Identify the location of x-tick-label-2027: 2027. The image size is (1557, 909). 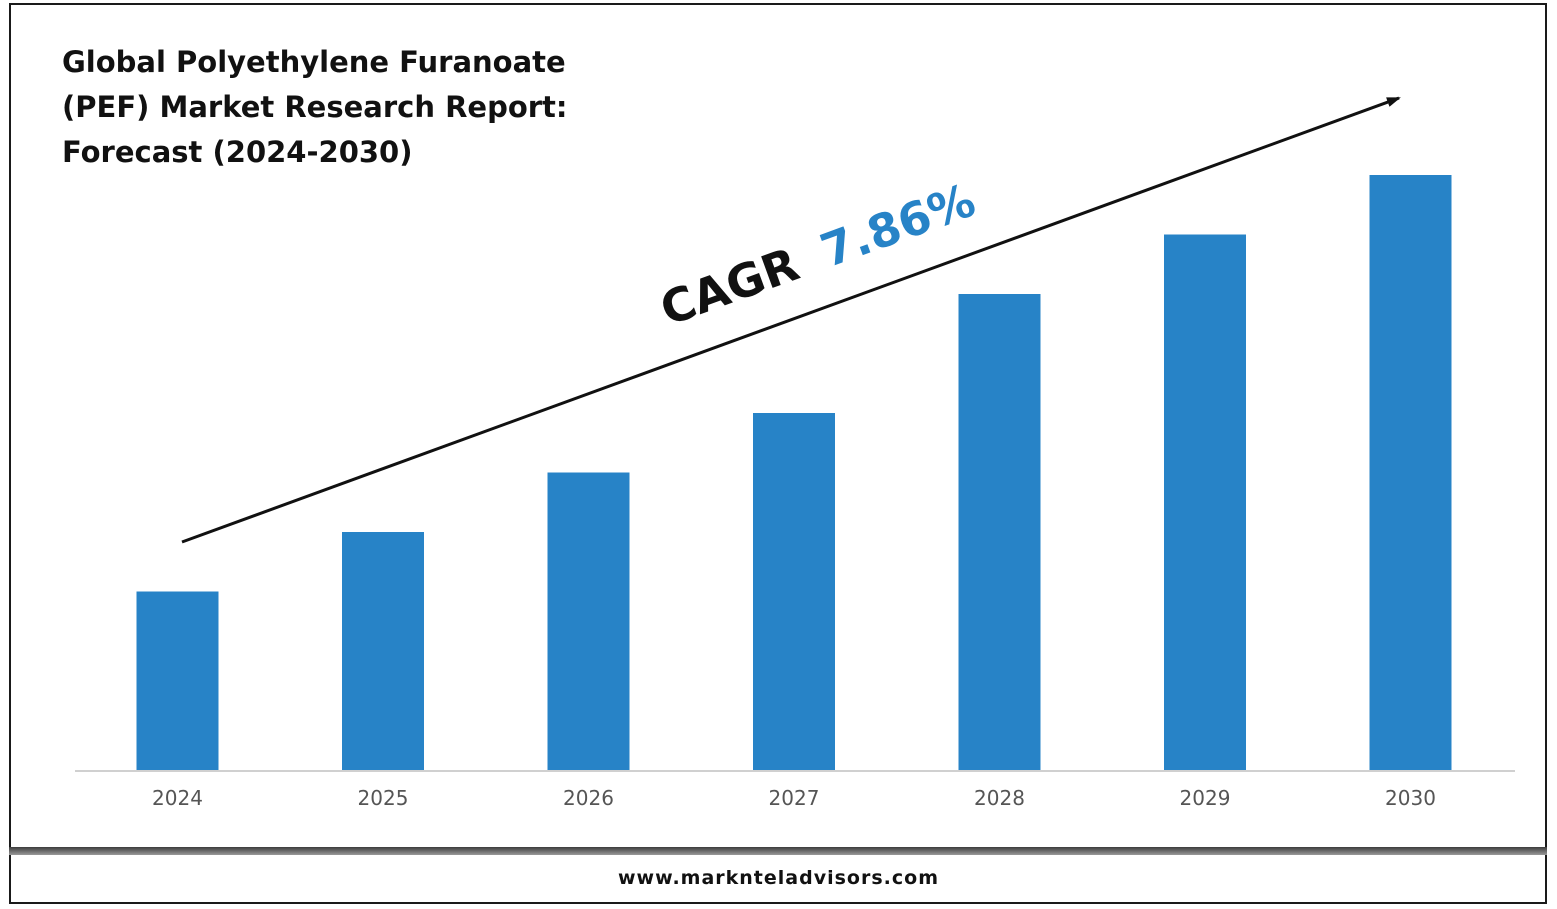
(794, 798).